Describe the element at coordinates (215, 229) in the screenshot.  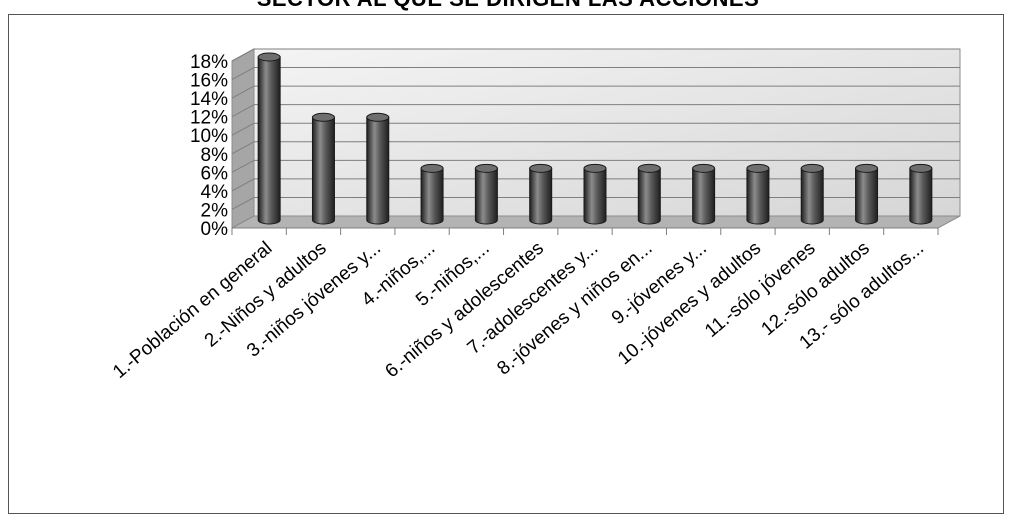
I see `y-tick-label: 0%` at that location.